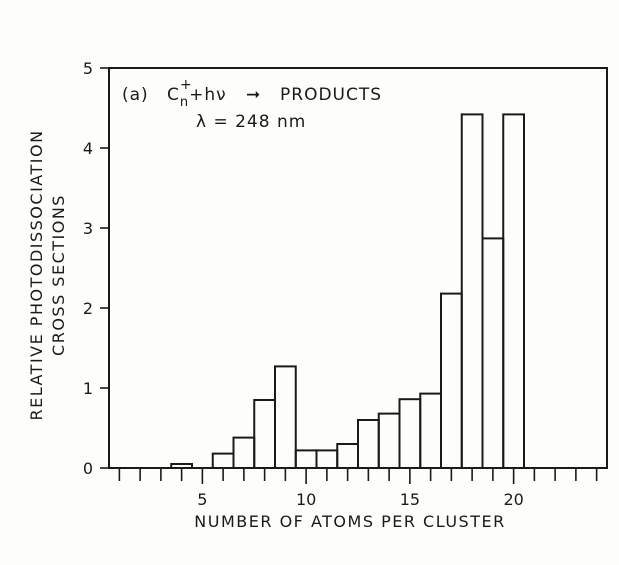 The image size is (619, 565). I want to click on y-tick-label-2: 2, so click(88, 308).